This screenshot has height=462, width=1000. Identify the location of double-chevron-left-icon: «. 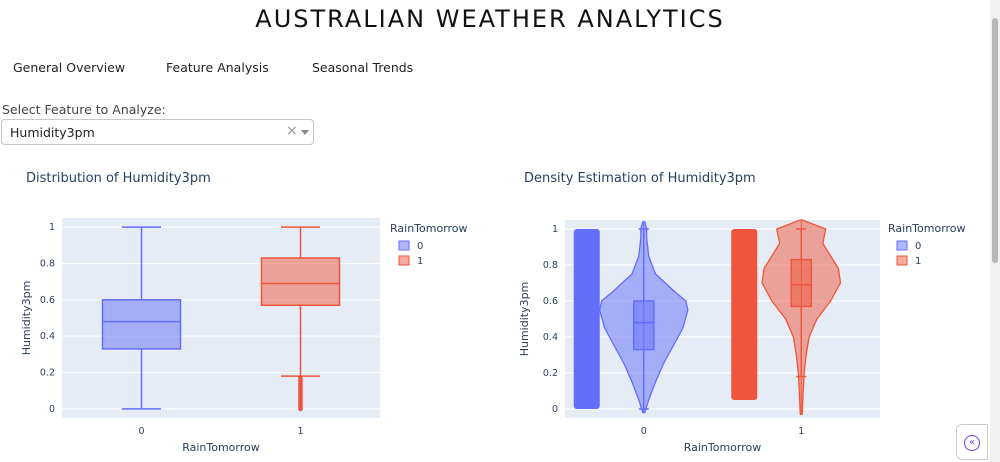
(972, 443).